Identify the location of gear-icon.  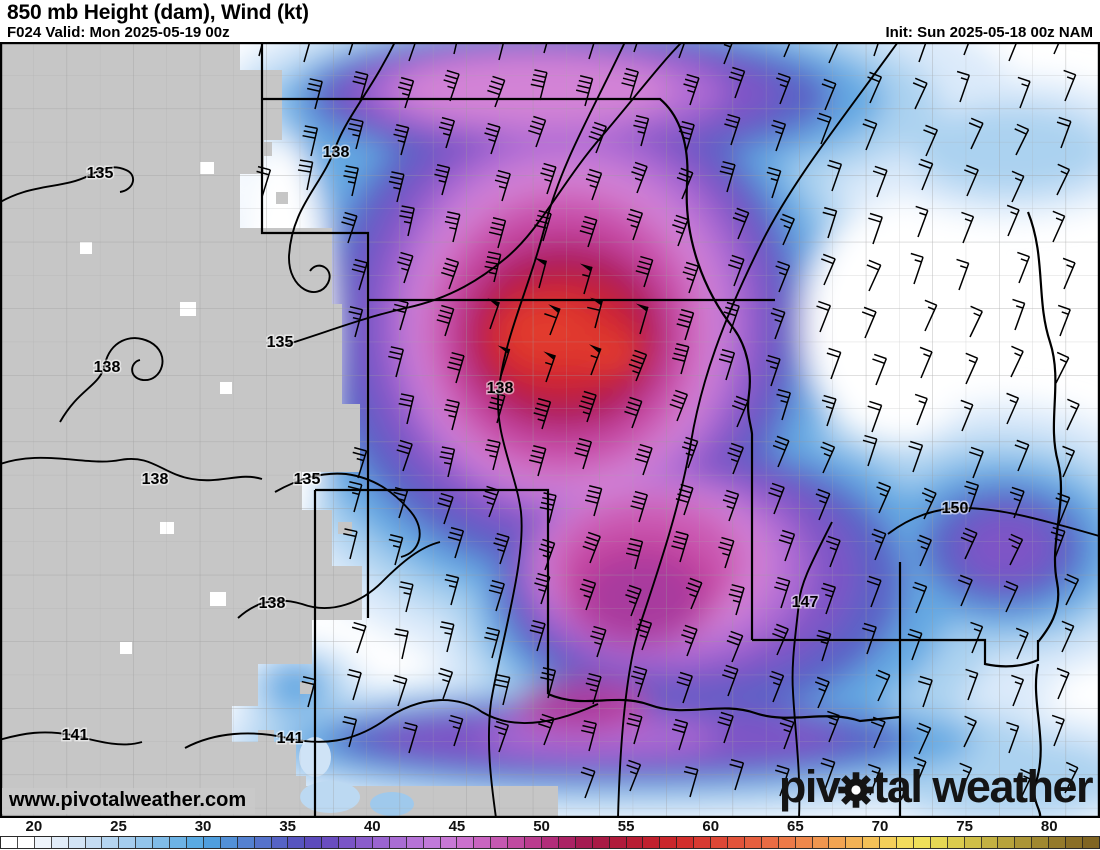
(856, 790).